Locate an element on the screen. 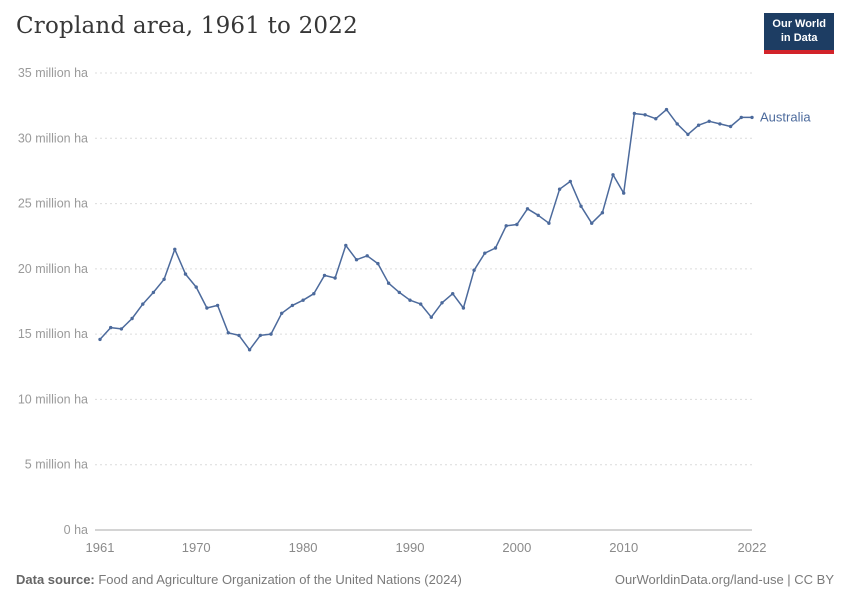 The width and height of the screenshot is (850, 600). owid-logo: Our World in Data is located at coordinates (799, 33).